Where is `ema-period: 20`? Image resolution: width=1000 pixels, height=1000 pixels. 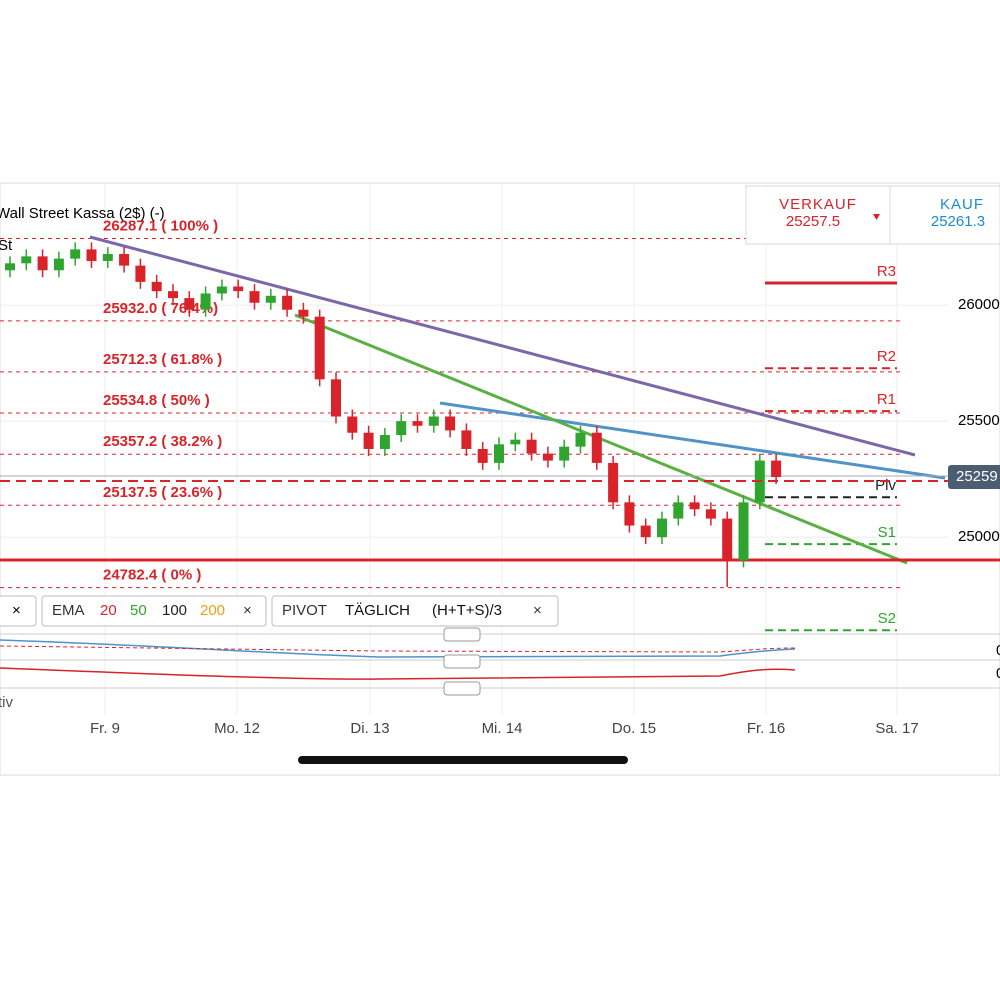
ema-period: 20 is located at coordinates (108, 610).